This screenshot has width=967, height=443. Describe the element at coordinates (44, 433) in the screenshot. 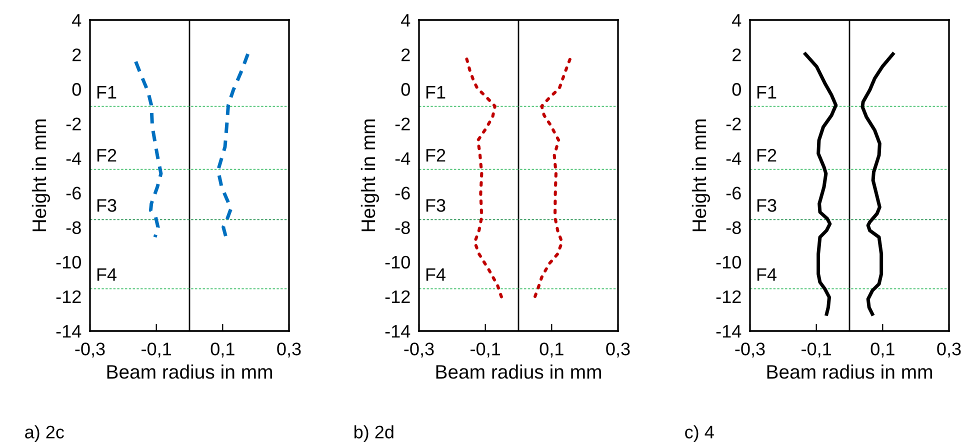

I see `text: a) 2c` at that location.